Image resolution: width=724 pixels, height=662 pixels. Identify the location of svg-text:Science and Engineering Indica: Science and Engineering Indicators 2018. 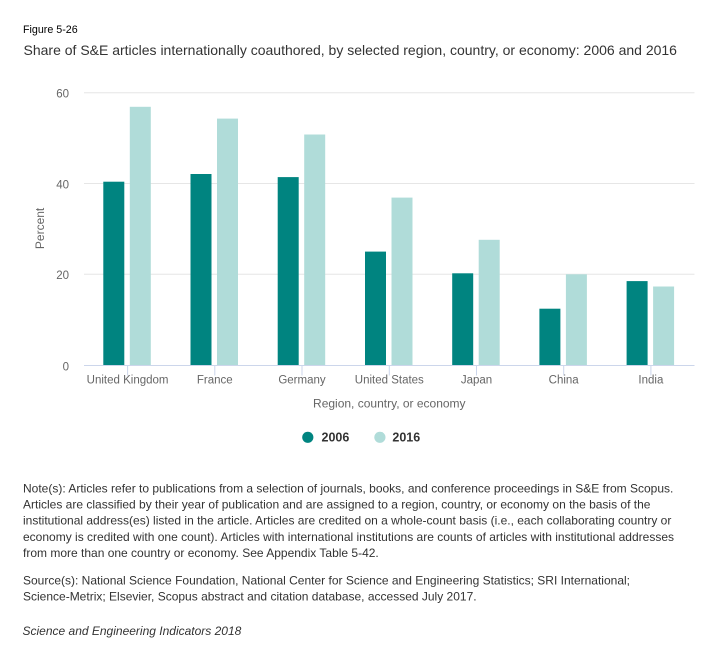
(132, 631).